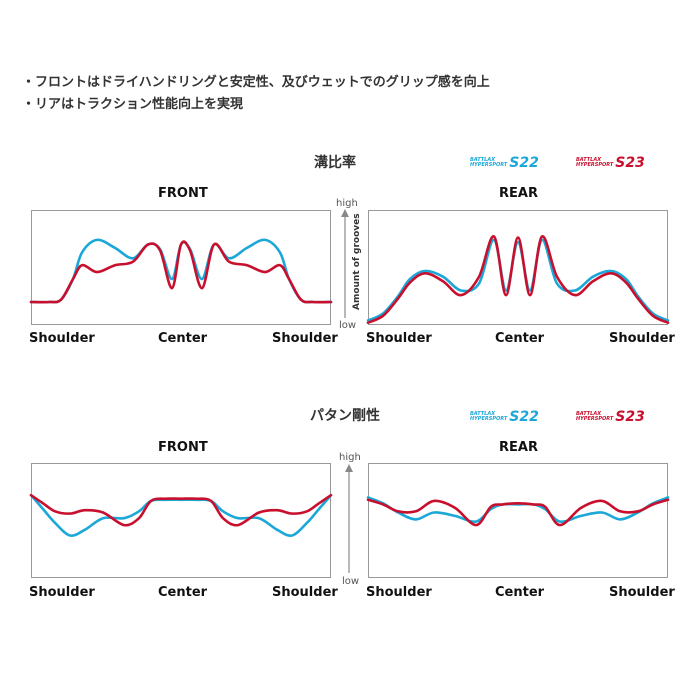 The width and height of the screenshot is (700, 700). What do you see at coordinates (399, 592) in the screenshot?
I see `xlabel-rear-shoulder-left-2: Shoulder` at bounding box center [399, 592].